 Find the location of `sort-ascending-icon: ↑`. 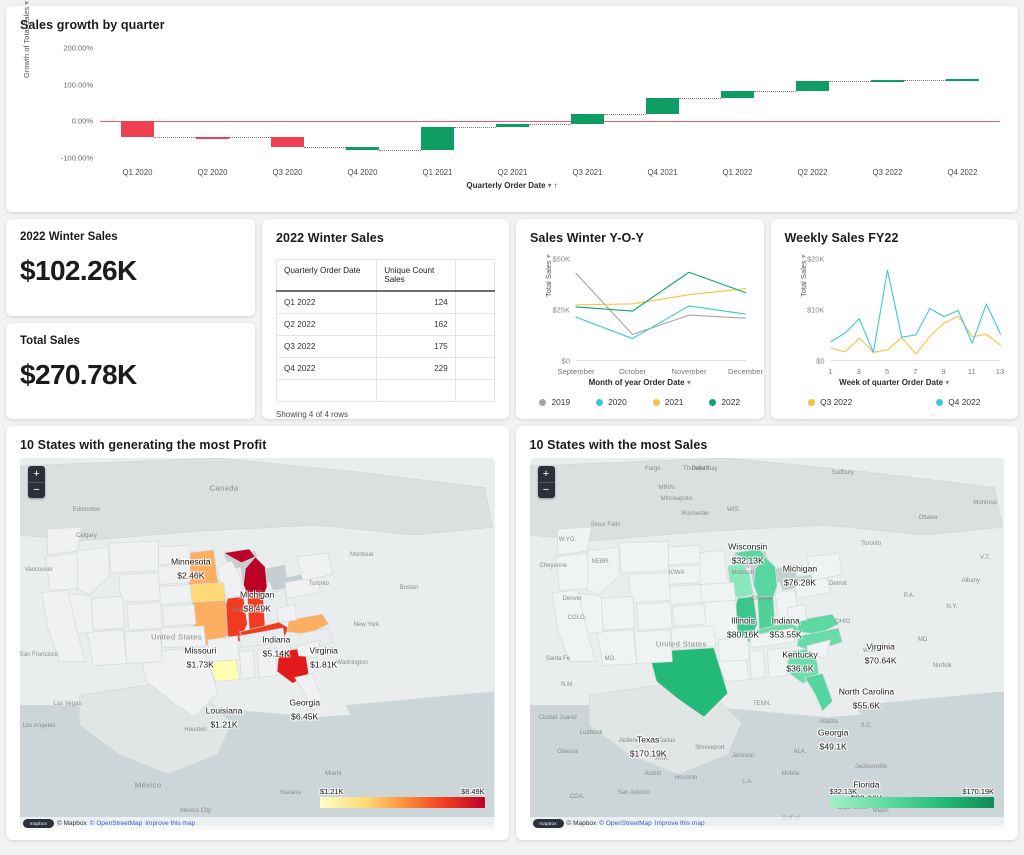

sort-ascending-icon: ↑ is located at coordinates (555, 185).